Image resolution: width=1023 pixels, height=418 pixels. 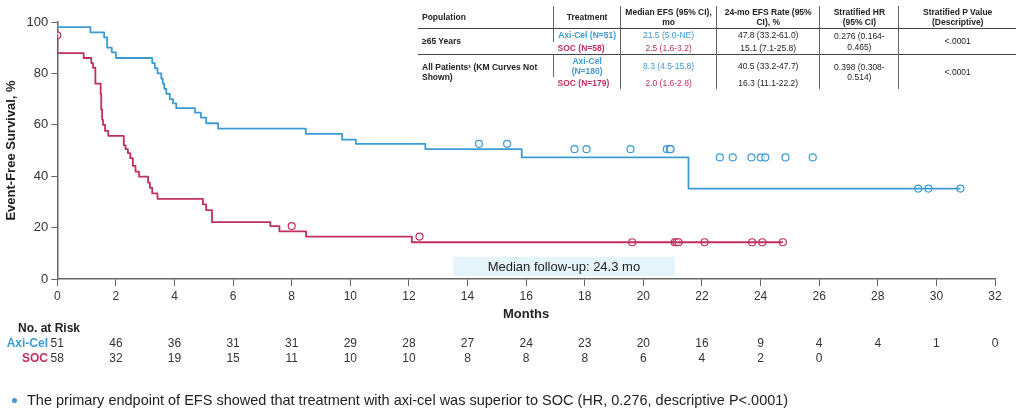 I want to click on text: Axi-Cel, so click(x=27, y=343).